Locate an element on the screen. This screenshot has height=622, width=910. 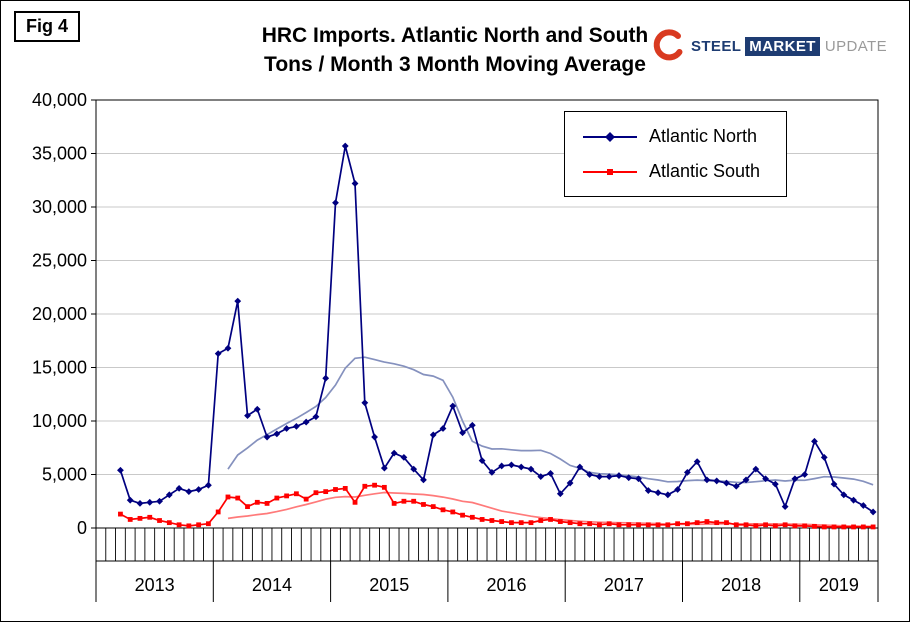
legend-south-label: Atlantic South is located at coordinates (705, 171).